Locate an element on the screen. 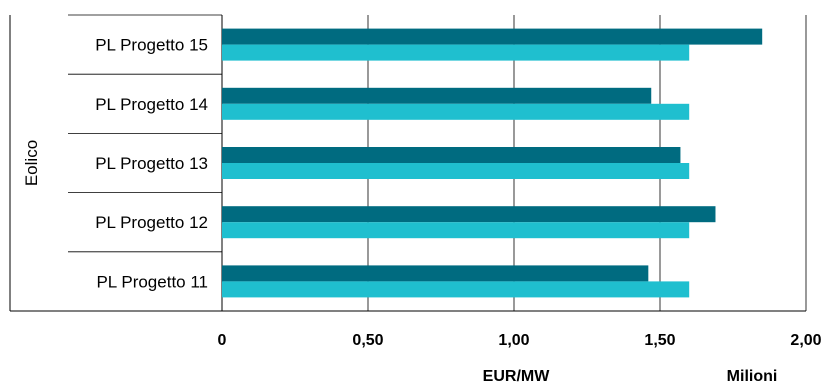 This screenshot has width=823, height=389. category-label: PL Progetto 15 is located at coordinates (151, 45).